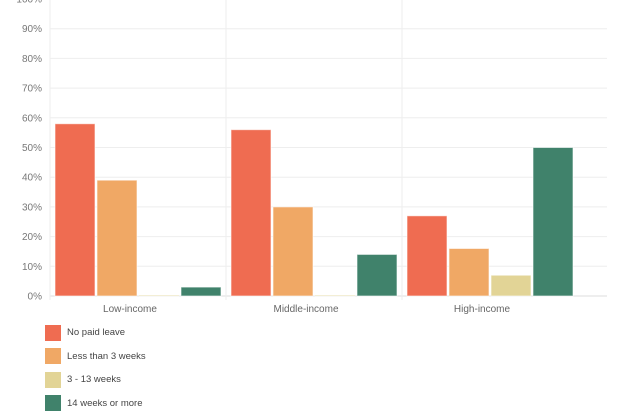  What do you see at coordinates (482, 309) in the screenshot?
I see `x-tick-label: High-income` at bounding box center [482, 309].